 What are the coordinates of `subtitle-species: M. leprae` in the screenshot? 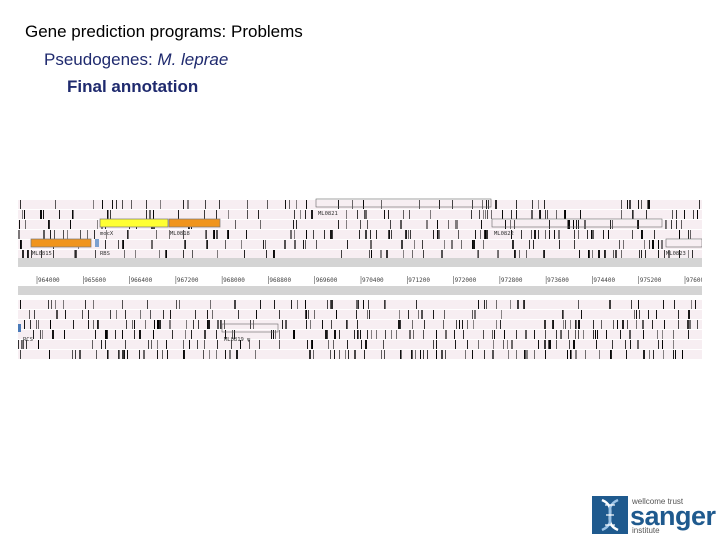 It's located at (193, 59).